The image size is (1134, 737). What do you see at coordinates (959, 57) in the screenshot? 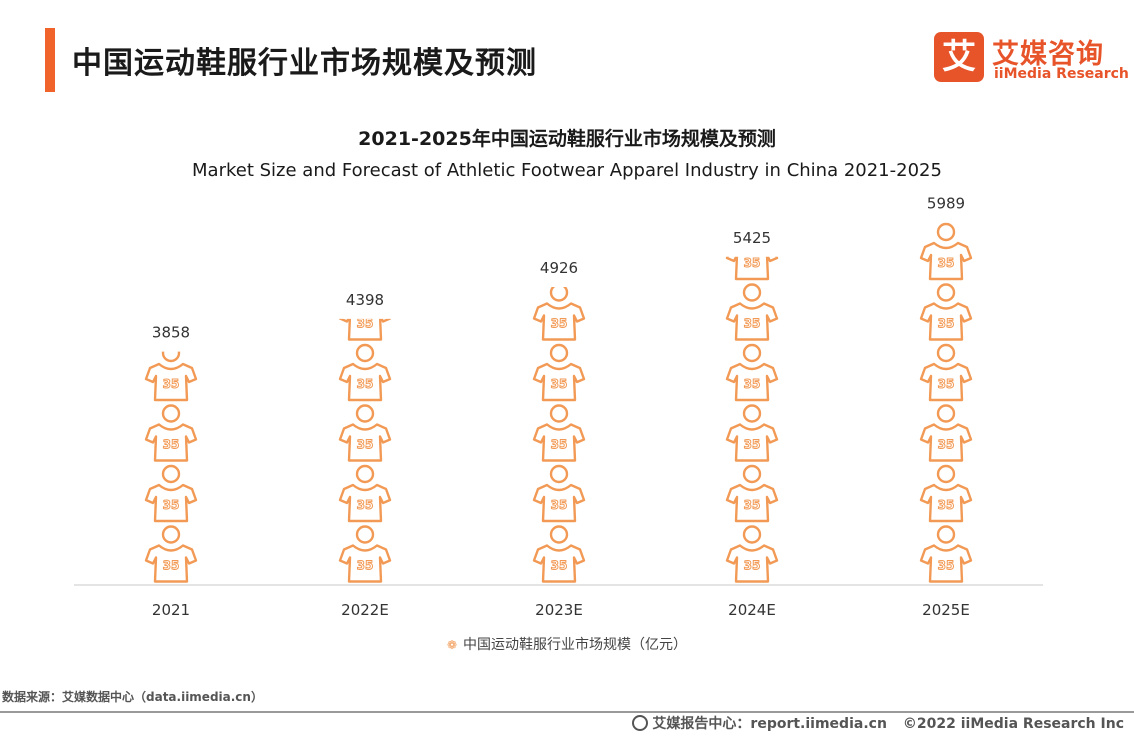
I see `logo-mark-icon: 艾` at bounding box center [959, 57].